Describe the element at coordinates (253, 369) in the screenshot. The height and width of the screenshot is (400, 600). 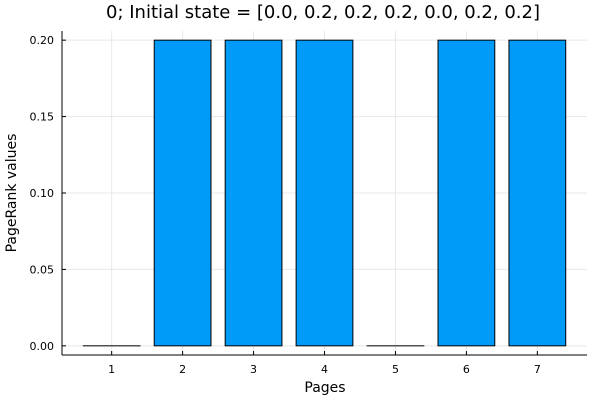
I see `x-tick-label: 3` at that location.